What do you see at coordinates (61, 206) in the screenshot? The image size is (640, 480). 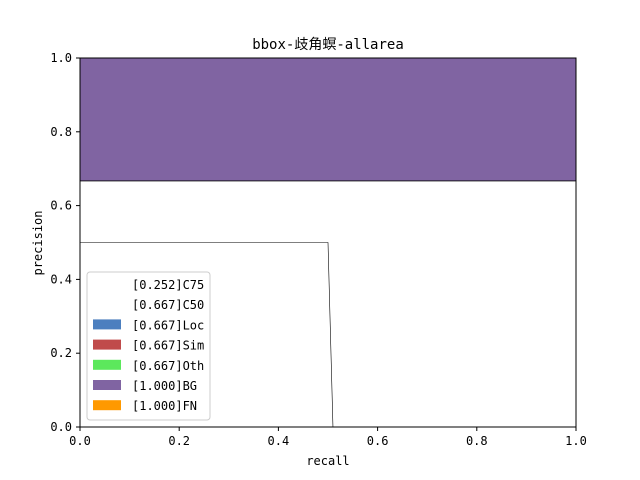 I see `y-tick-label: 0.6` at bounding box center [61, 206].